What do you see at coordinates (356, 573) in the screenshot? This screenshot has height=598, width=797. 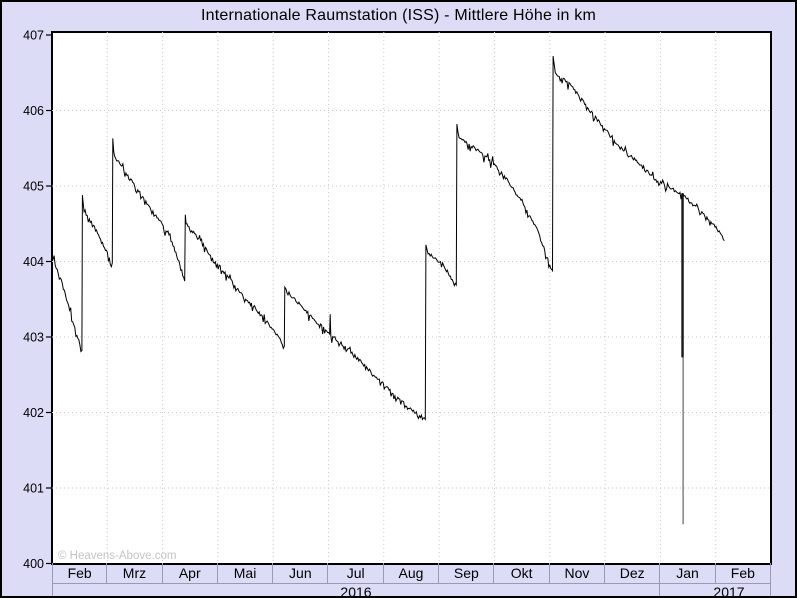 I see `month-label-jul-5: Jul` at bounding box center [356, 573].